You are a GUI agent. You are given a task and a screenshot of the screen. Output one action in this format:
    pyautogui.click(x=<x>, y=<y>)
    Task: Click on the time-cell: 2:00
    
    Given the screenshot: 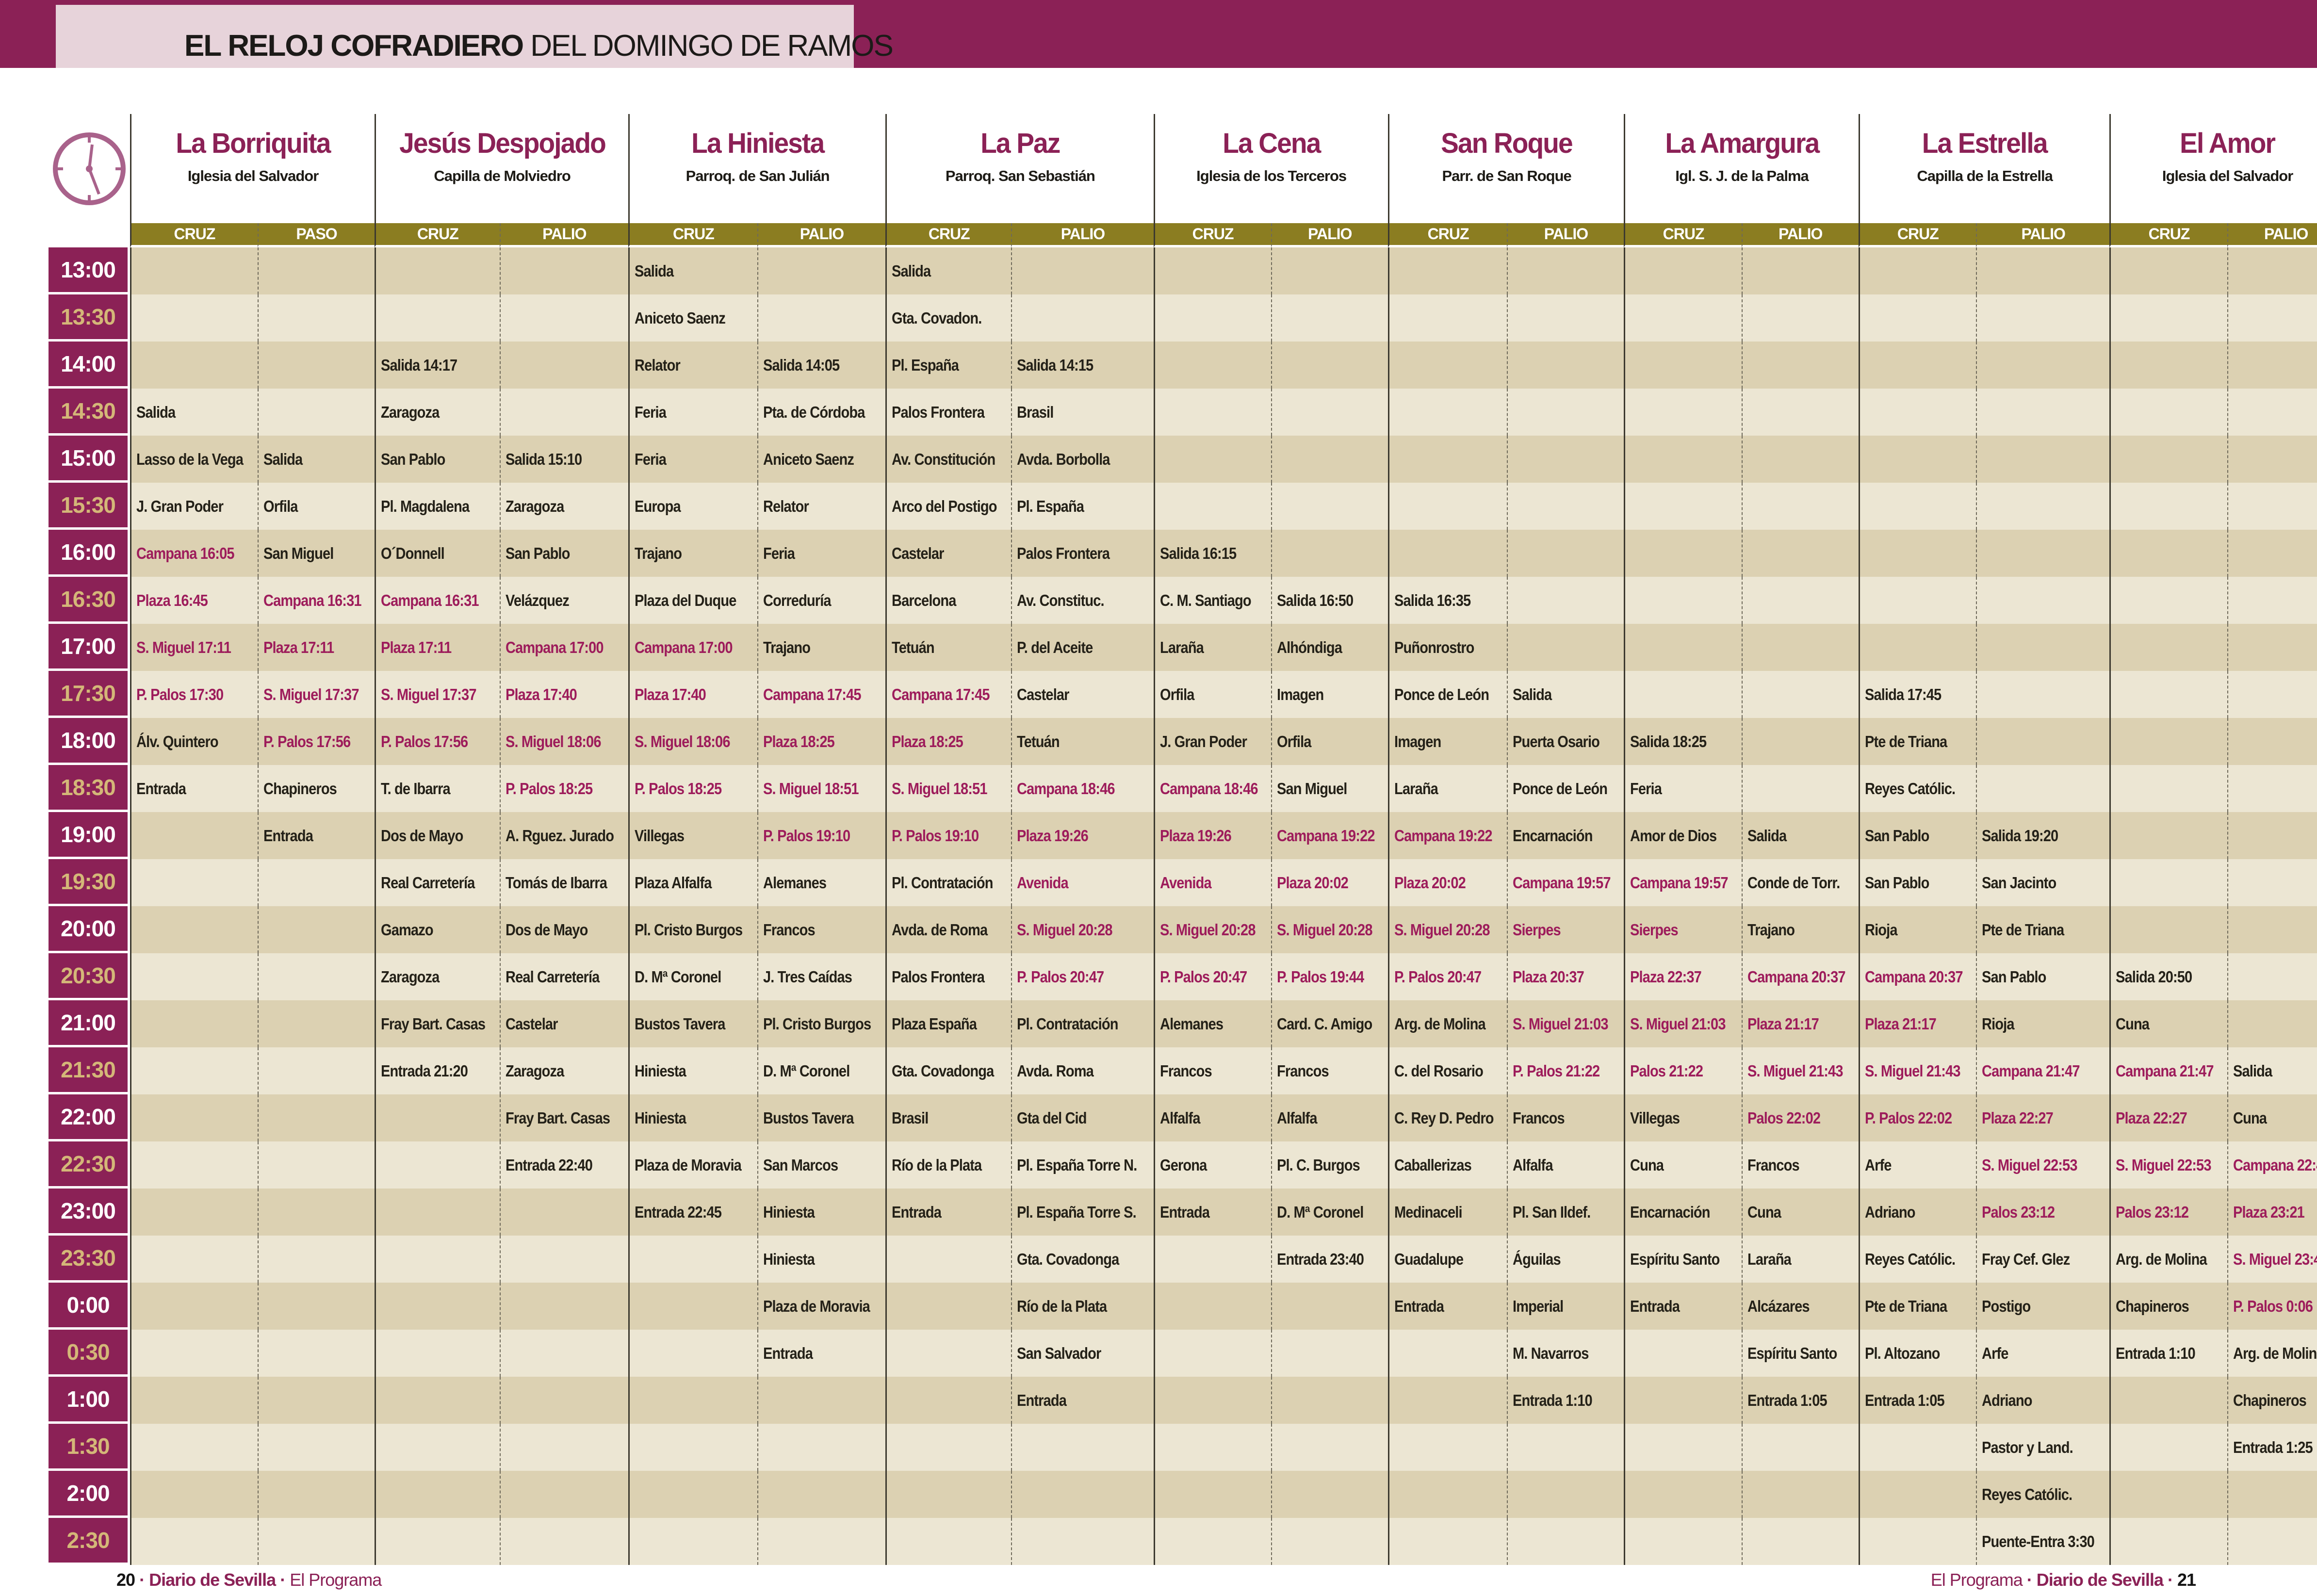 What is the action you would take?
    pyautogui.click(x=89, y=1494)
    